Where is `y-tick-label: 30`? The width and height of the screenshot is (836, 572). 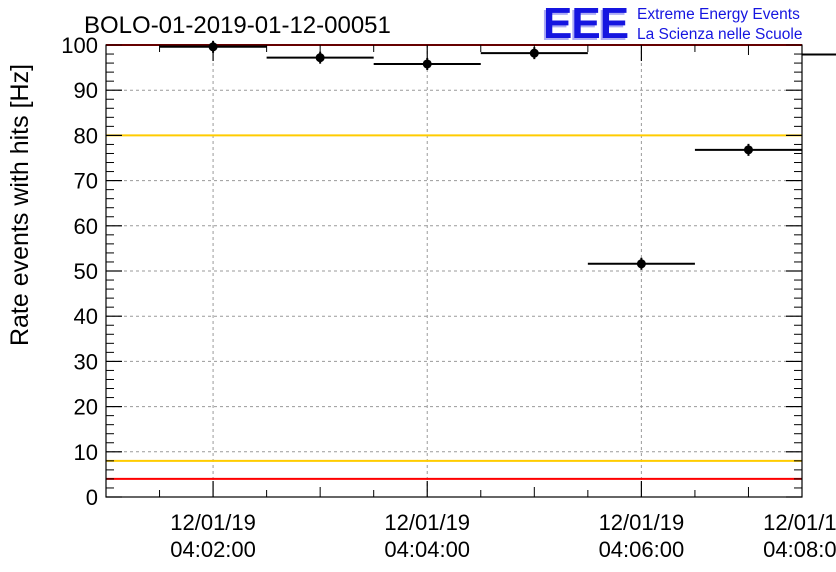
y-tick-label: 30 is located at coordinates (86, 361).